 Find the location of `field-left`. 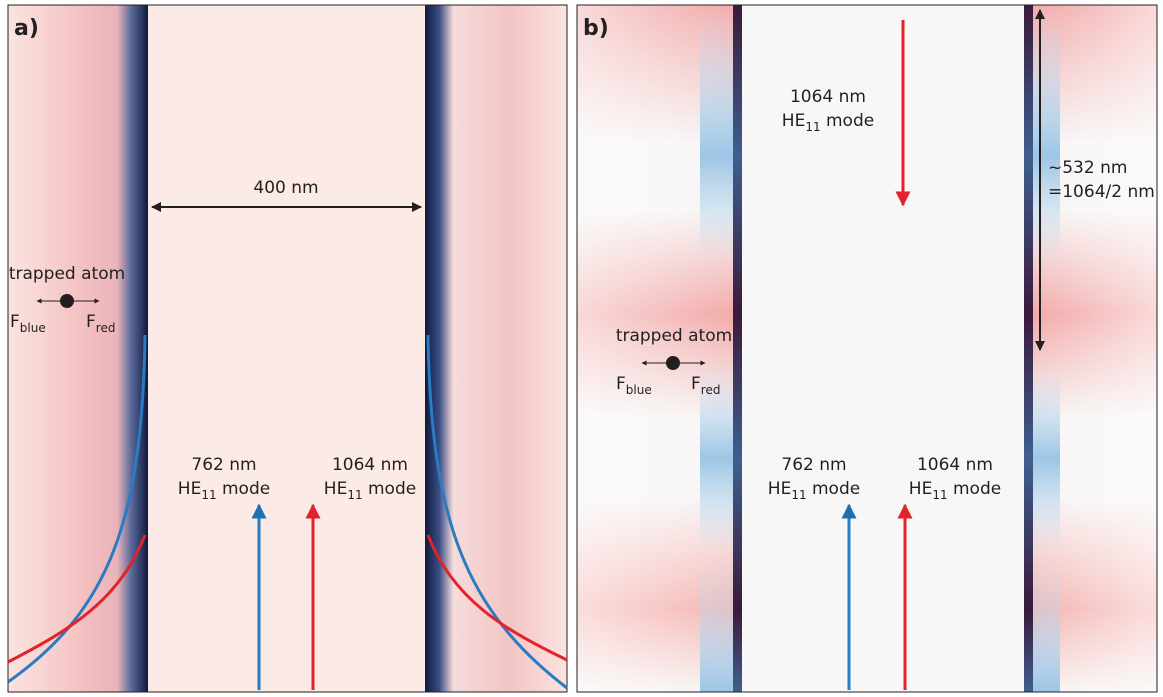

field-left is located at coordinates (78, 348).